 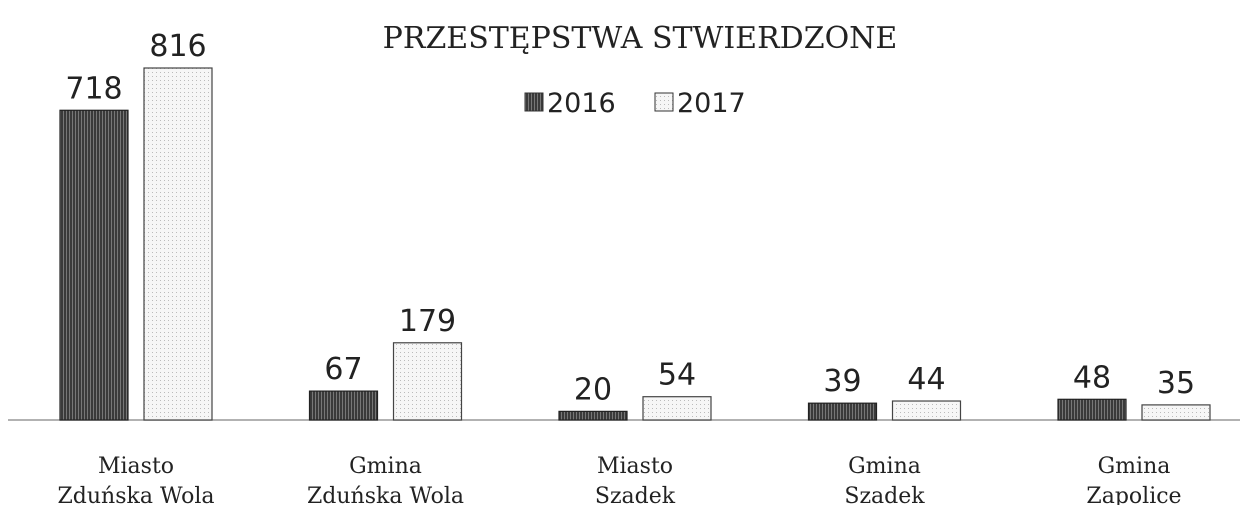 I want to click on value-label: 20, so click(x=593, y=389).